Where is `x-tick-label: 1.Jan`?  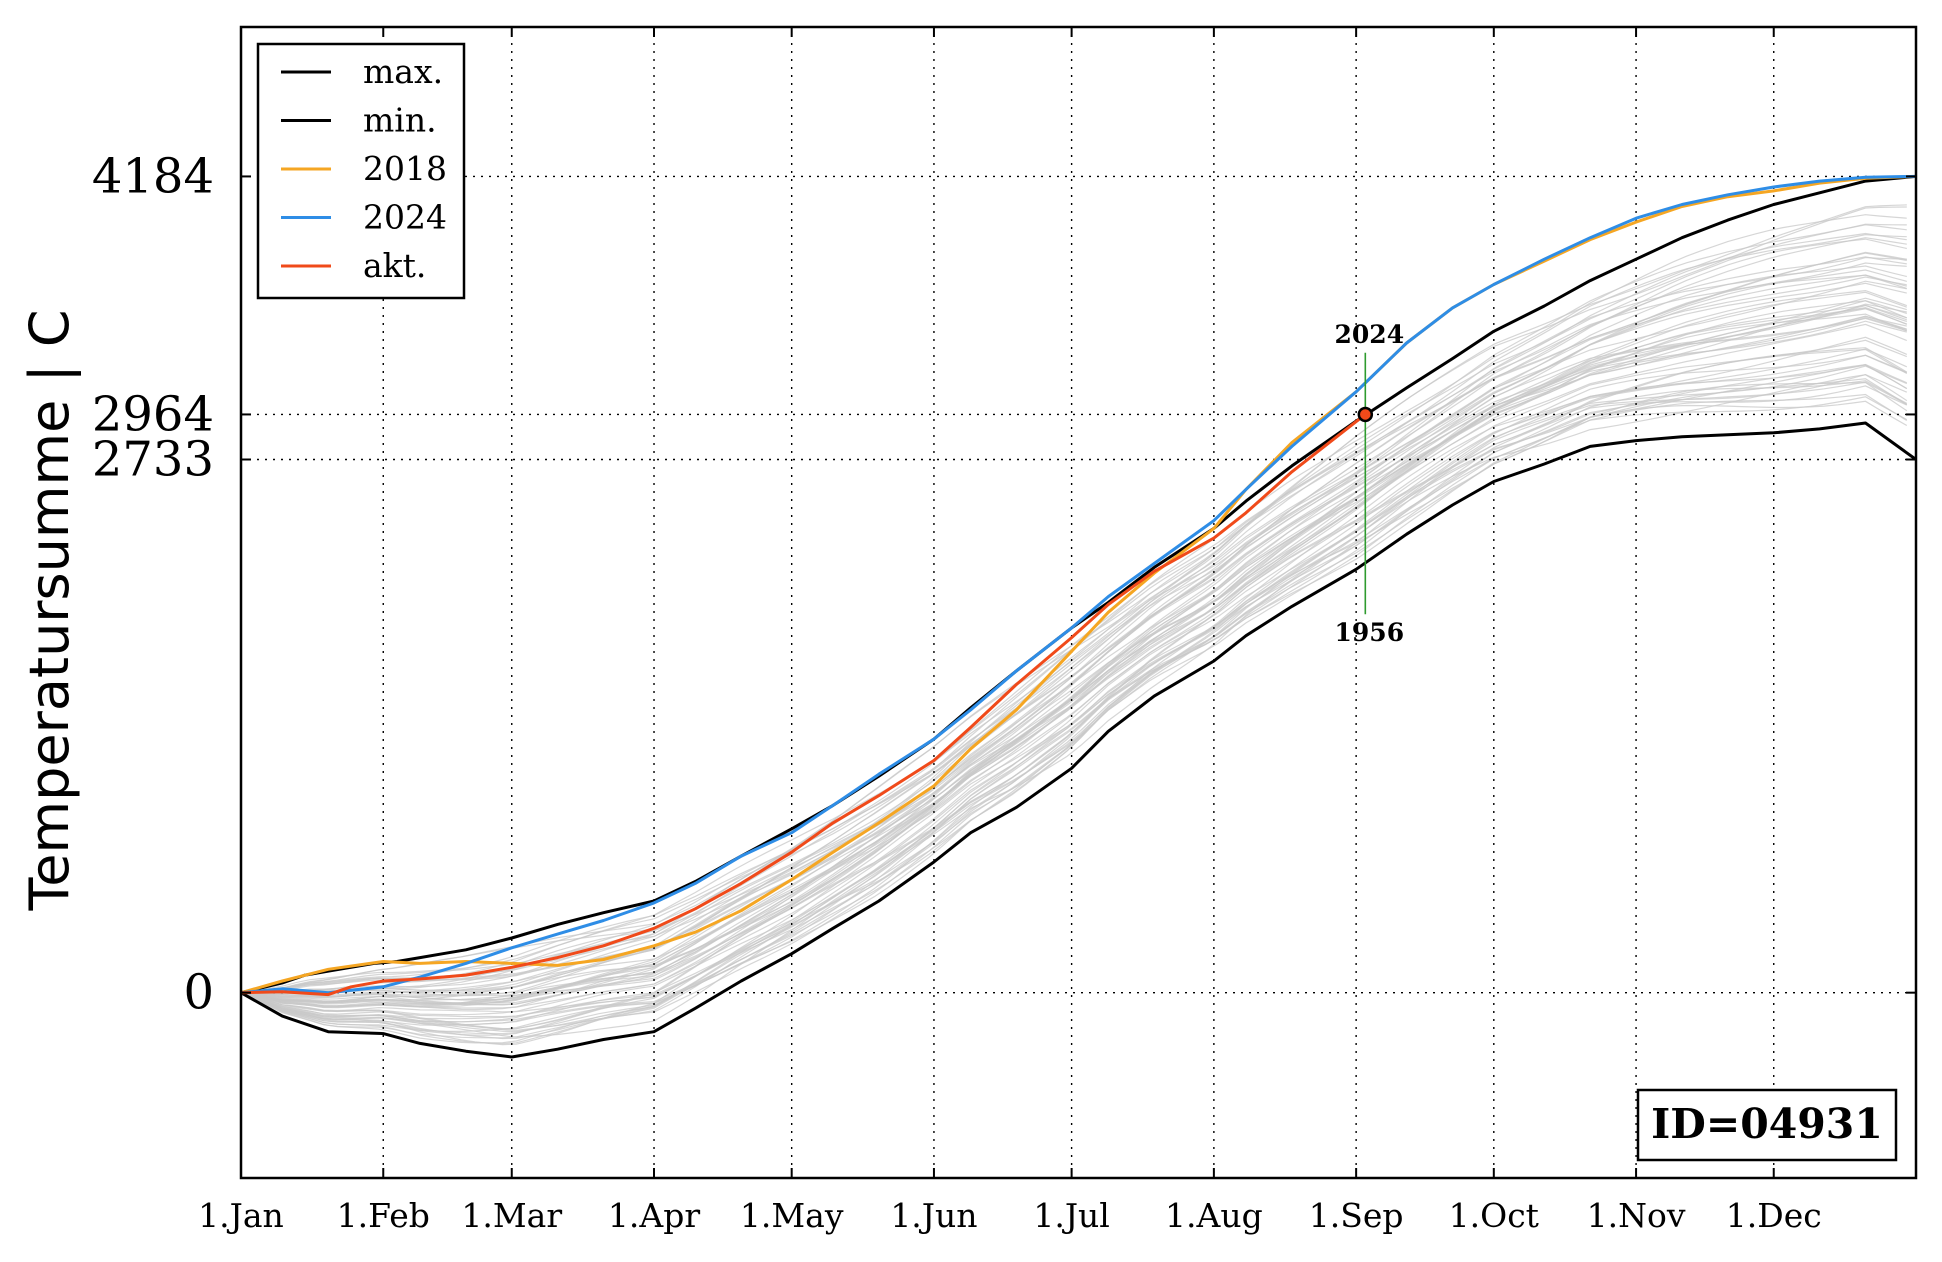 x-tick-label: 1.Jan is located at coordinates (241, 1215).